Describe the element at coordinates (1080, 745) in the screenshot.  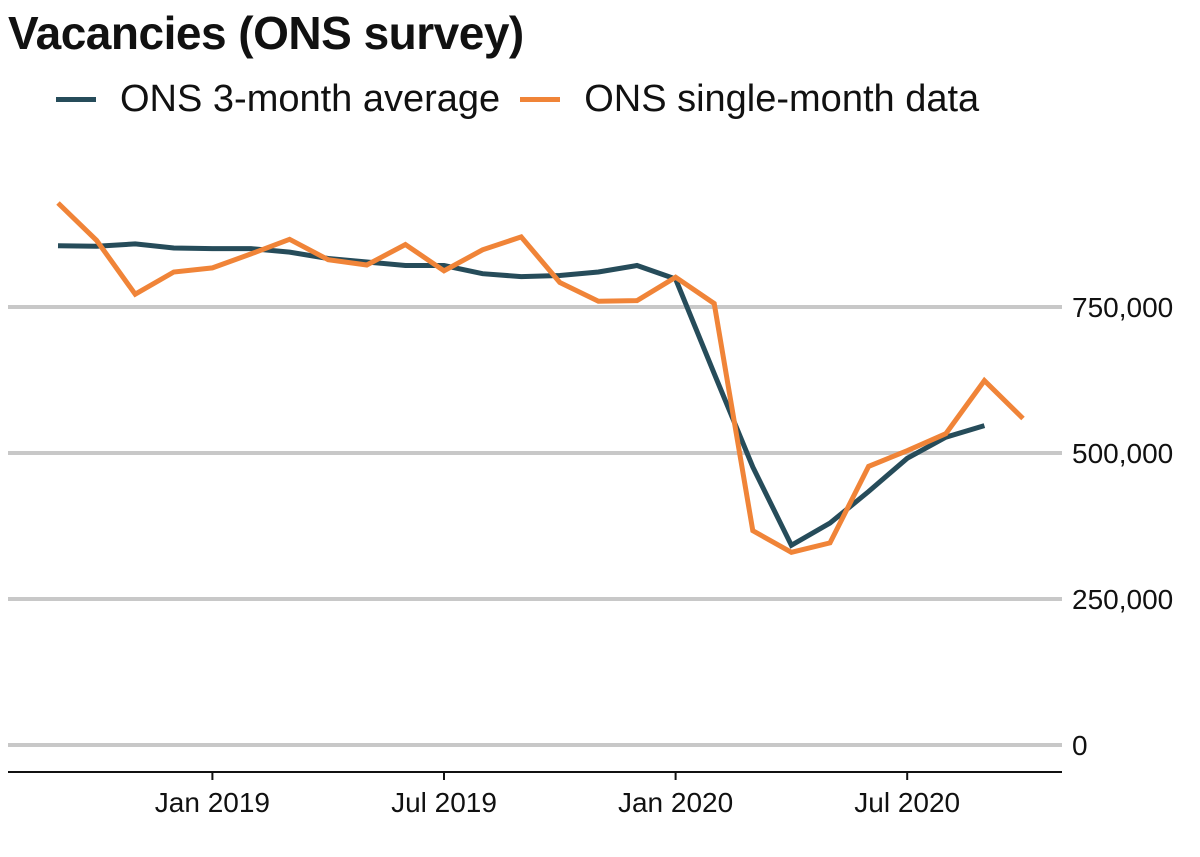
I see `y-tick-label: 0` at that location.